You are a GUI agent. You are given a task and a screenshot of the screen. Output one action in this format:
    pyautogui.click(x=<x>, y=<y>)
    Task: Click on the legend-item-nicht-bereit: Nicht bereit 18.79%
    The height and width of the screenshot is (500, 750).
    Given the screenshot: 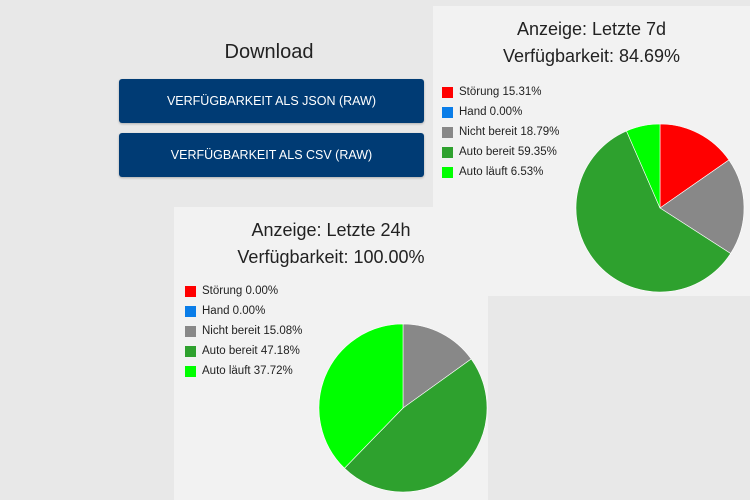 What is the action you would take?
    pyautogui.click(x=500, y=132)
    